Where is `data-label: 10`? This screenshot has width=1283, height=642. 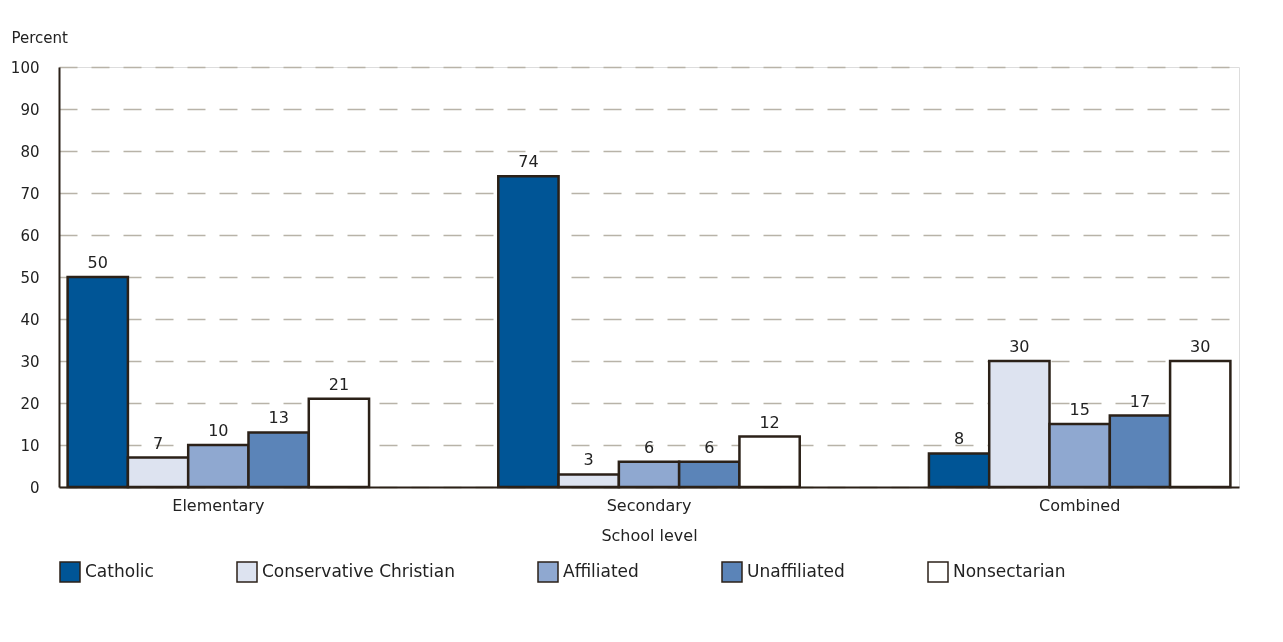 data-label: 10 is located at coordinates (218, 430).